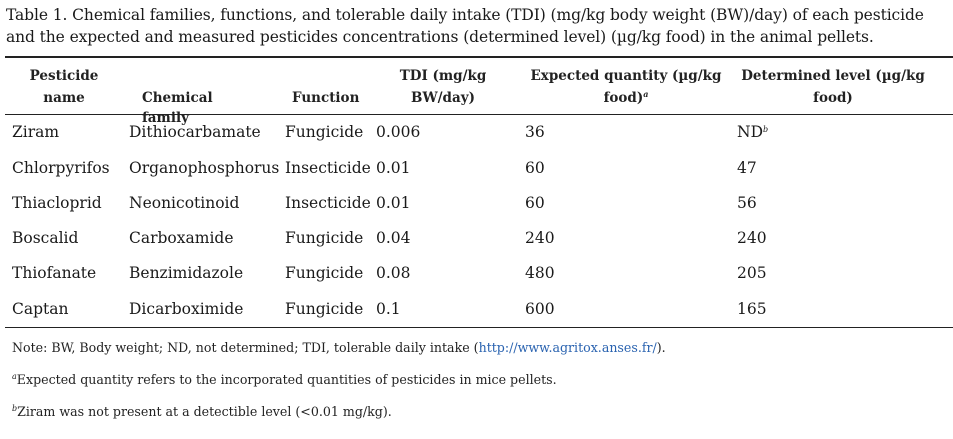  I want to click on header-pesticide-name: Pesticide name, so click(64, 87).